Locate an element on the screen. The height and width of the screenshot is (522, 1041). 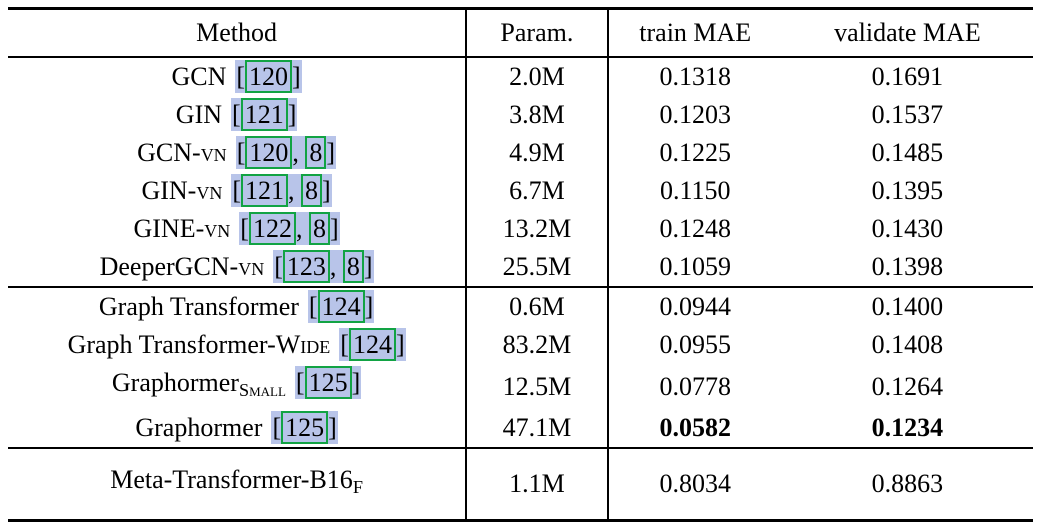
column-header-param: Param. is located at coordinates (537, 33).